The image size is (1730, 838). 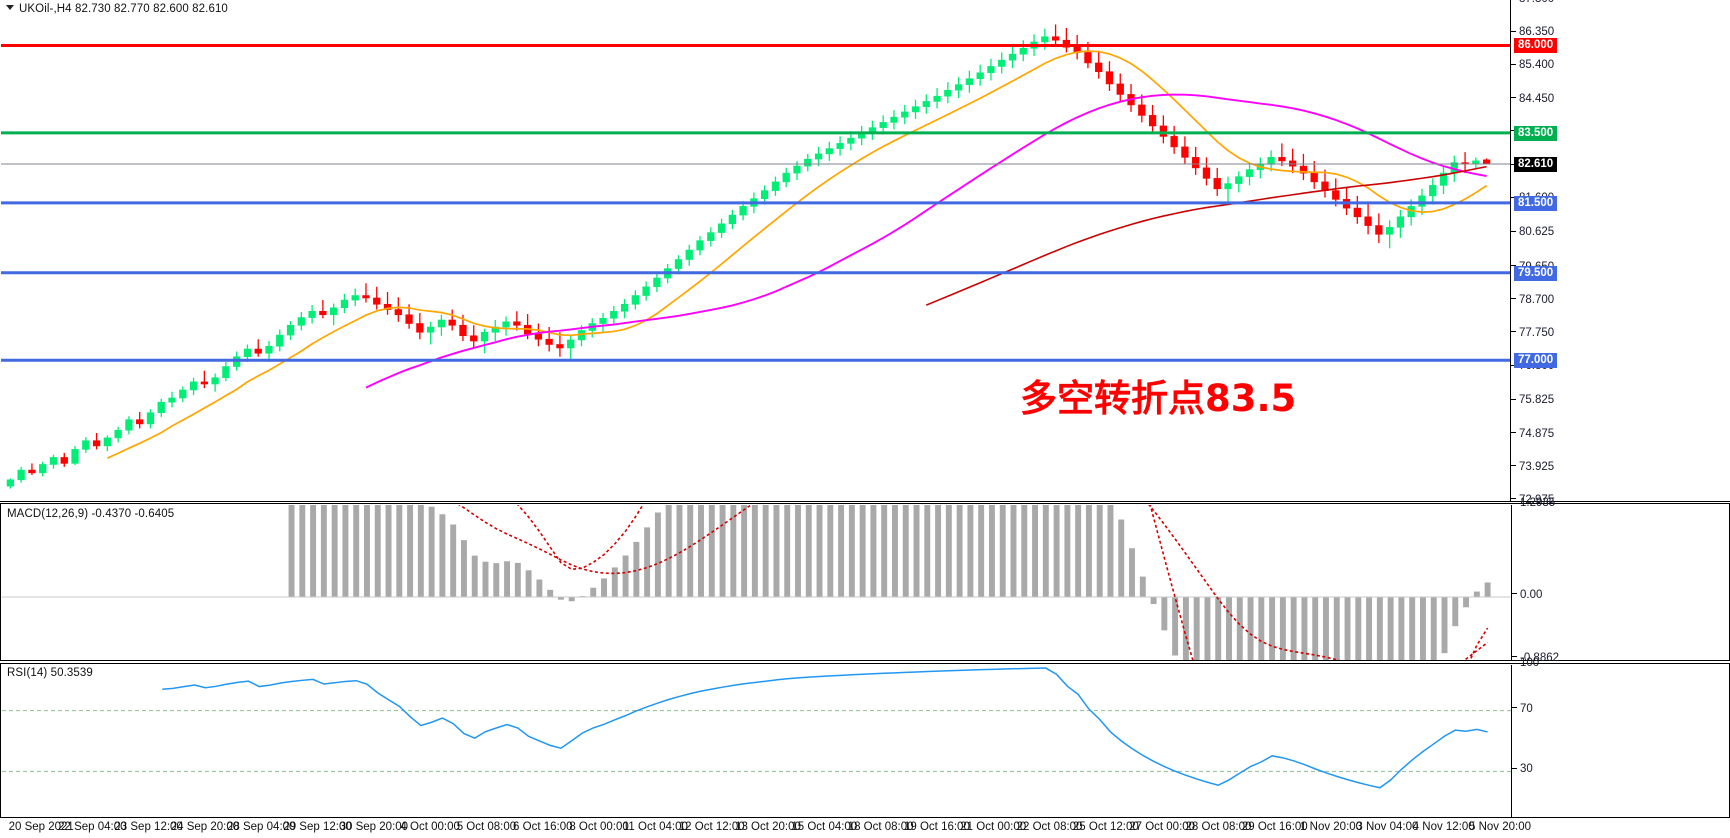 I want to click on chart-annotation: 多空转折点83.5, so click(x=1158, y=398).